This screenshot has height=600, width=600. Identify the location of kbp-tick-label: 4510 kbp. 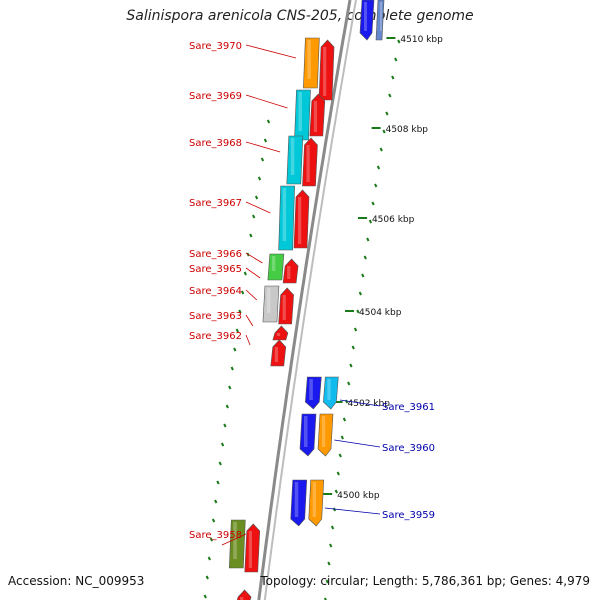
(421, 40).